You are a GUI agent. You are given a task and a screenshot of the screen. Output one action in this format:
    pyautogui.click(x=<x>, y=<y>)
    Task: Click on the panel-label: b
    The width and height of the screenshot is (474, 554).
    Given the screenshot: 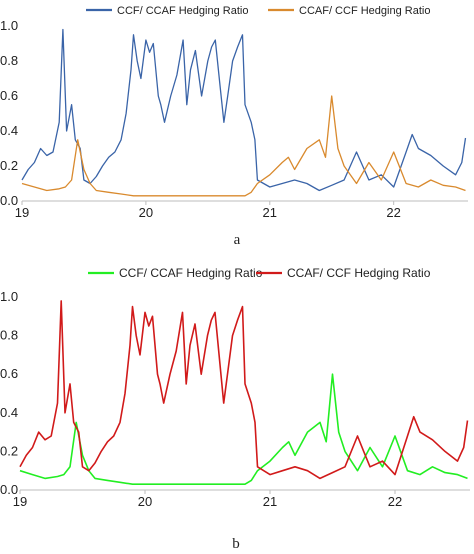 What is the action you would take?
    pyautogui.click(x=236, y=544)
    